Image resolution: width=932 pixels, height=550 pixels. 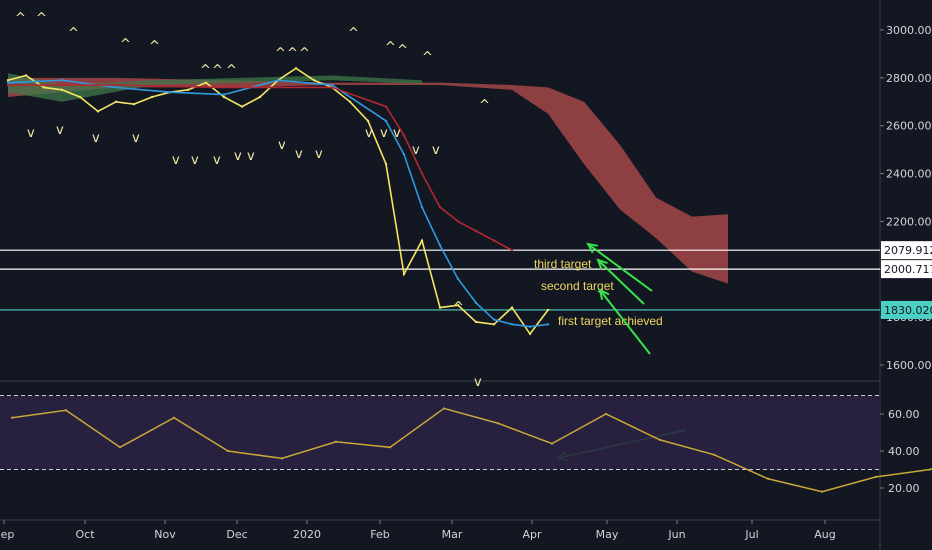 I want to click on time-tick-label: May, so click(x=607, y=534).